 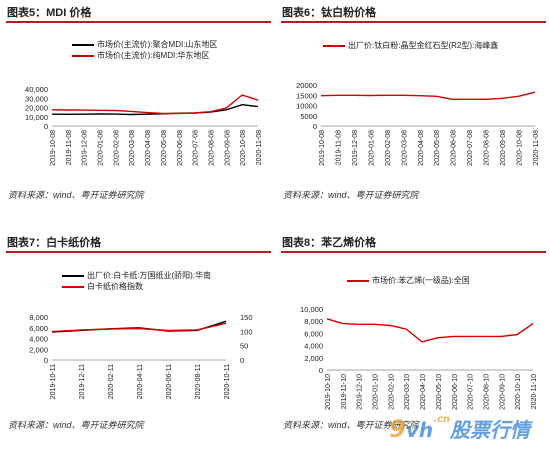 I want to click on y-tick-label: 15000, so click(x=306, y=95).